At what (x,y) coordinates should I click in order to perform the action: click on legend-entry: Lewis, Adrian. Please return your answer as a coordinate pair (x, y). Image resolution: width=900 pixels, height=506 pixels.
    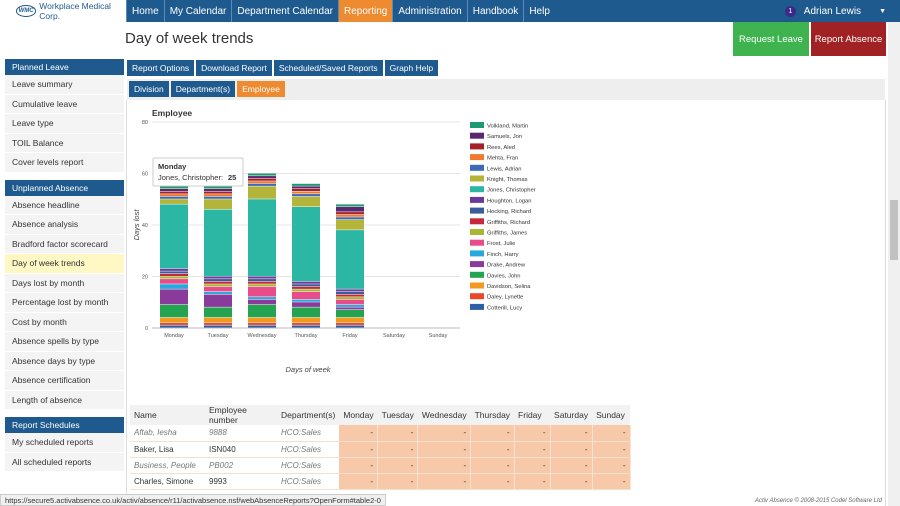
    Looking at the image, I should click on (504, 169).